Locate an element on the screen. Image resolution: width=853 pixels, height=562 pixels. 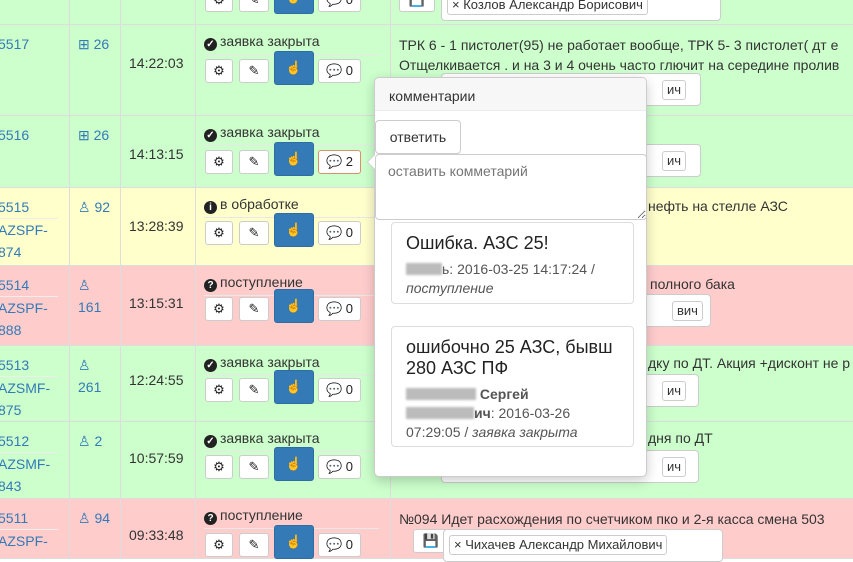
popover-arrow is located at coordinates (371, 162).